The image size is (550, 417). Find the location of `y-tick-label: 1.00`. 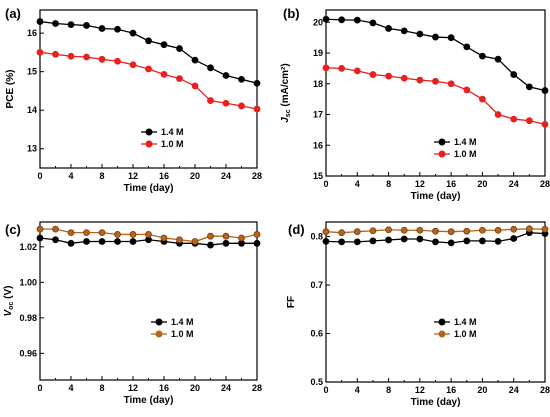

y-tick-label: 1.00 is located at coordinates (28, 282).